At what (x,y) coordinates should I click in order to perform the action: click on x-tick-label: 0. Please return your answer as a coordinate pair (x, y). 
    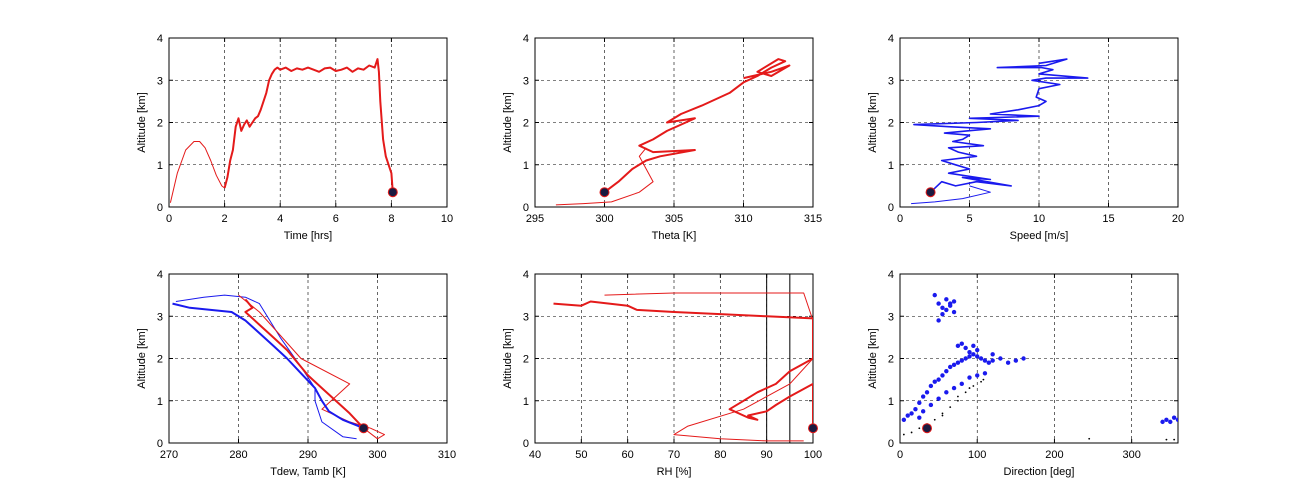
    Looking at the image, I should click on (169, 219).